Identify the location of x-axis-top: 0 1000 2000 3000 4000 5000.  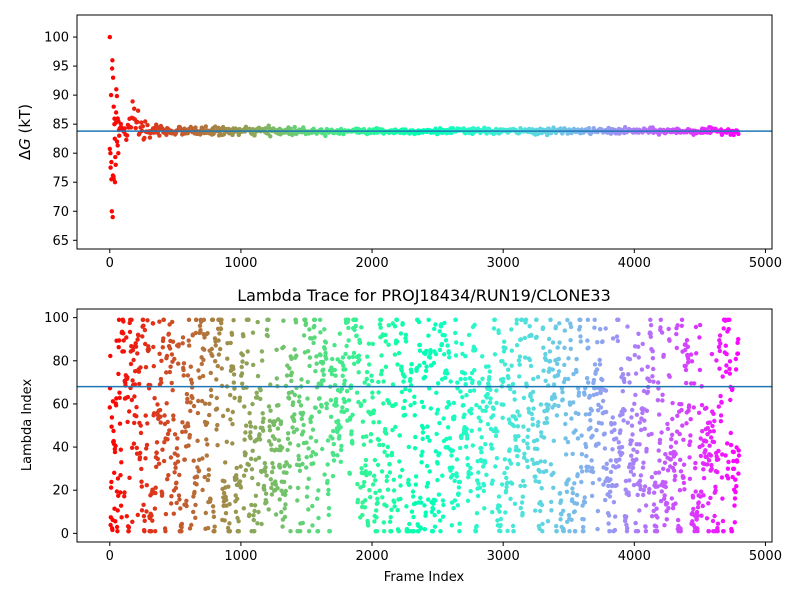
(444, 260).